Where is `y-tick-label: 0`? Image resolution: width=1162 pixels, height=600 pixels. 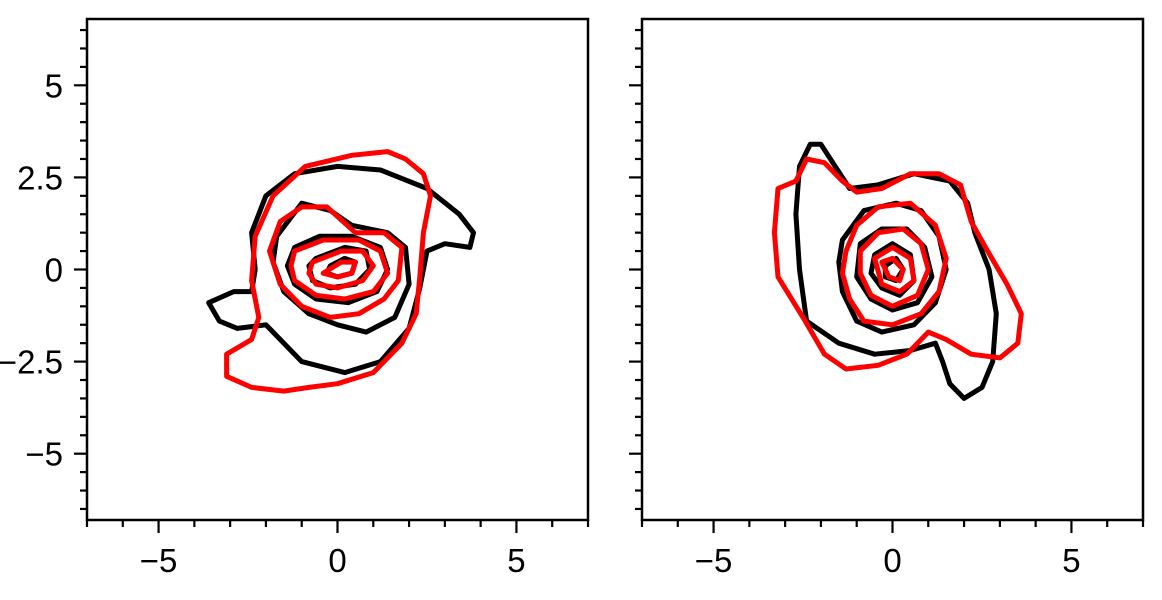 y-tick-label: 0 is located at coordinates (54, 270).